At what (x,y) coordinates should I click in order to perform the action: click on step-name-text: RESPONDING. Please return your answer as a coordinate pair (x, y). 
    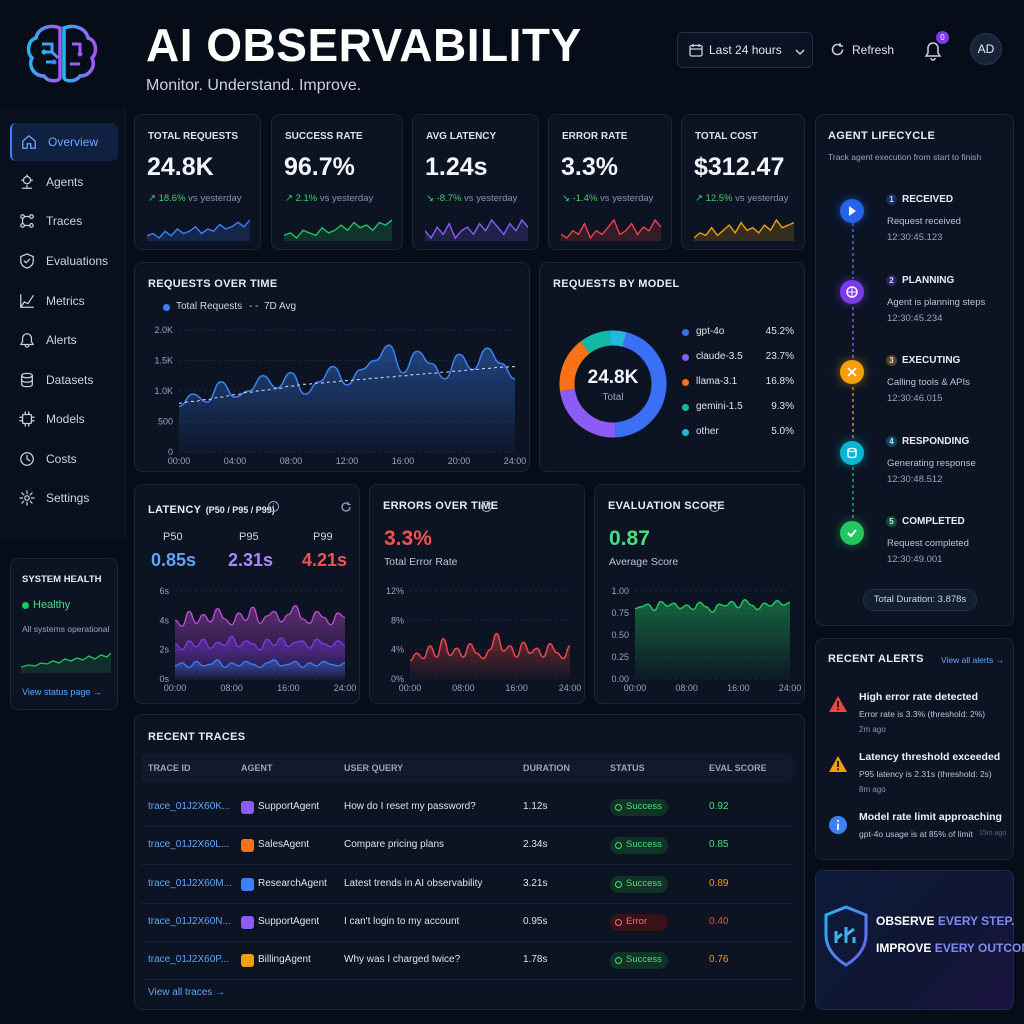
    Looking at the image, I should click on (936, 441).